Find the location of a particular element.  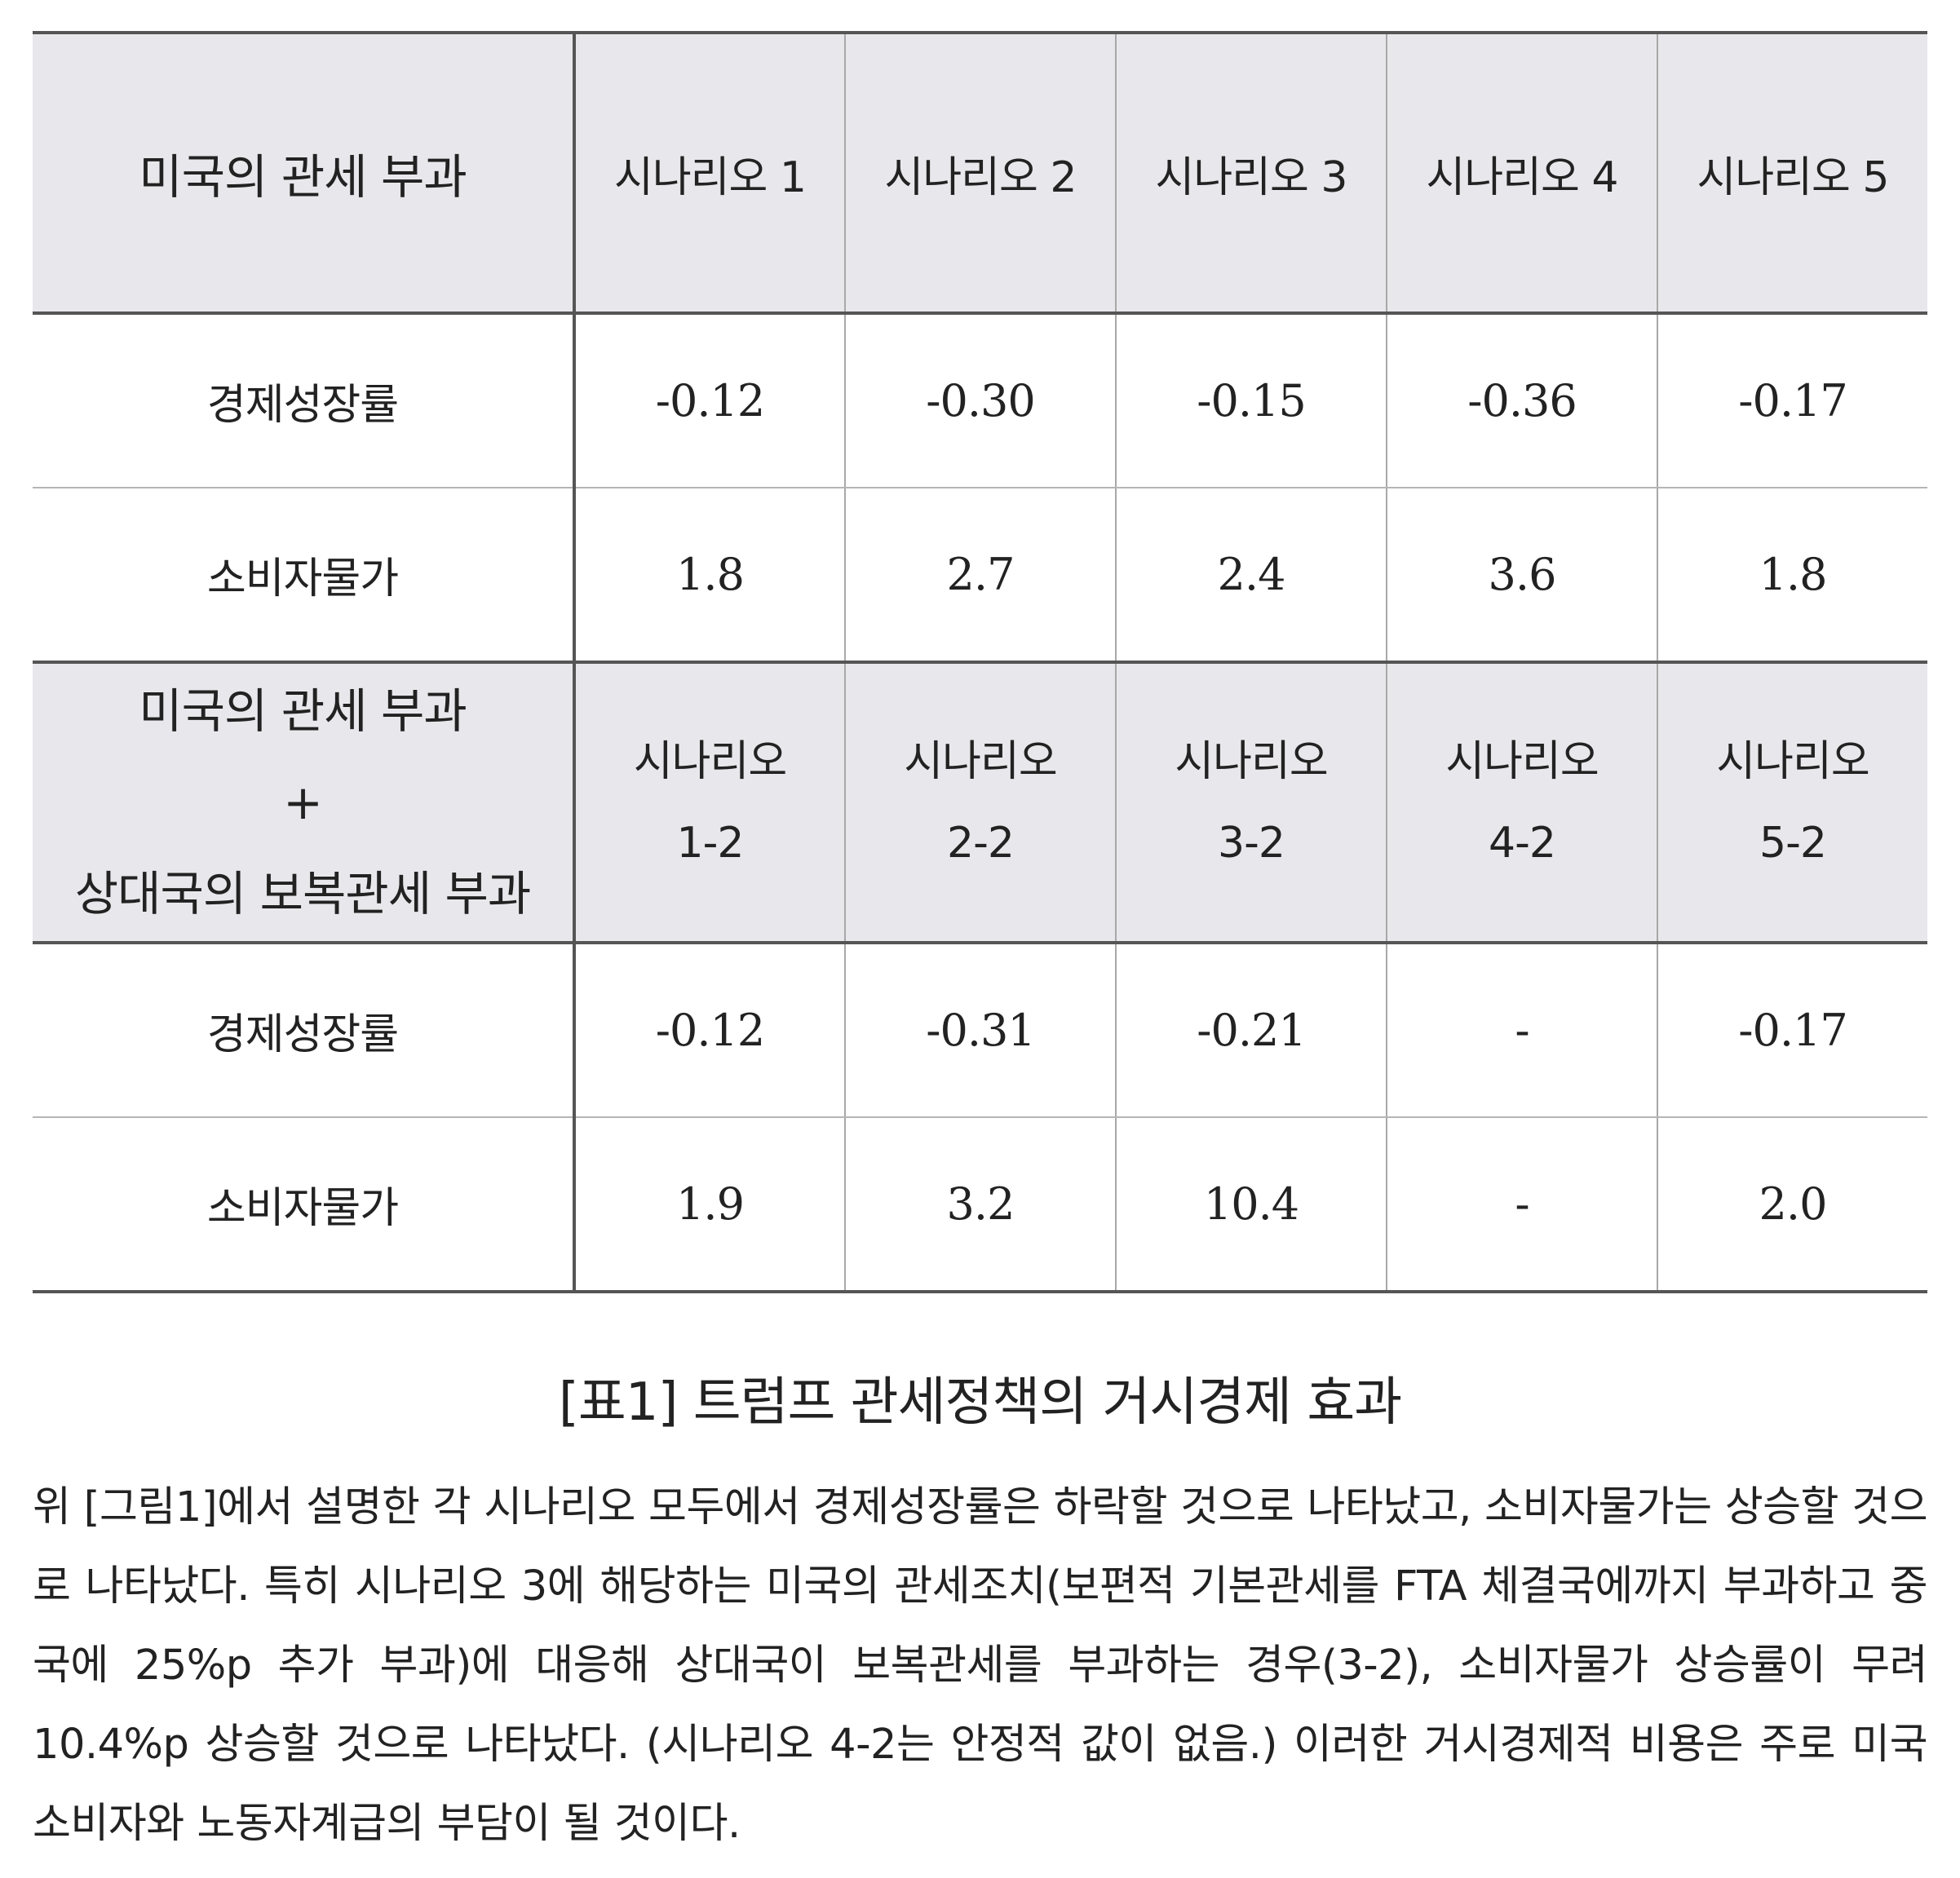

header-scenario-2-2: 시나리오 2-2 is located at coordinates (980, 802).